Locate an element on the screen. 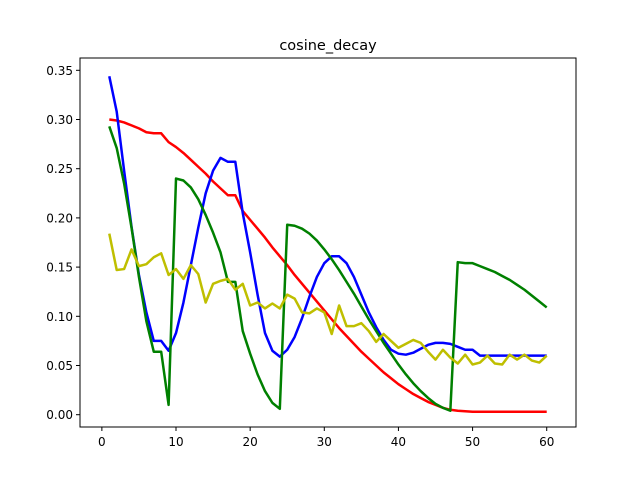 The height and width of the screenshot is (480, 640). x-tick-label: 0 is located at coordinates (102, 442).